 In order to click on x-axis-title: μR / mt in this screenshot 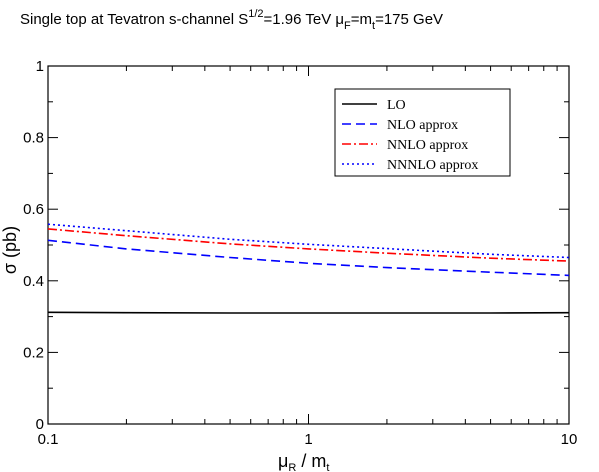, I will do `click(303, 461)`.